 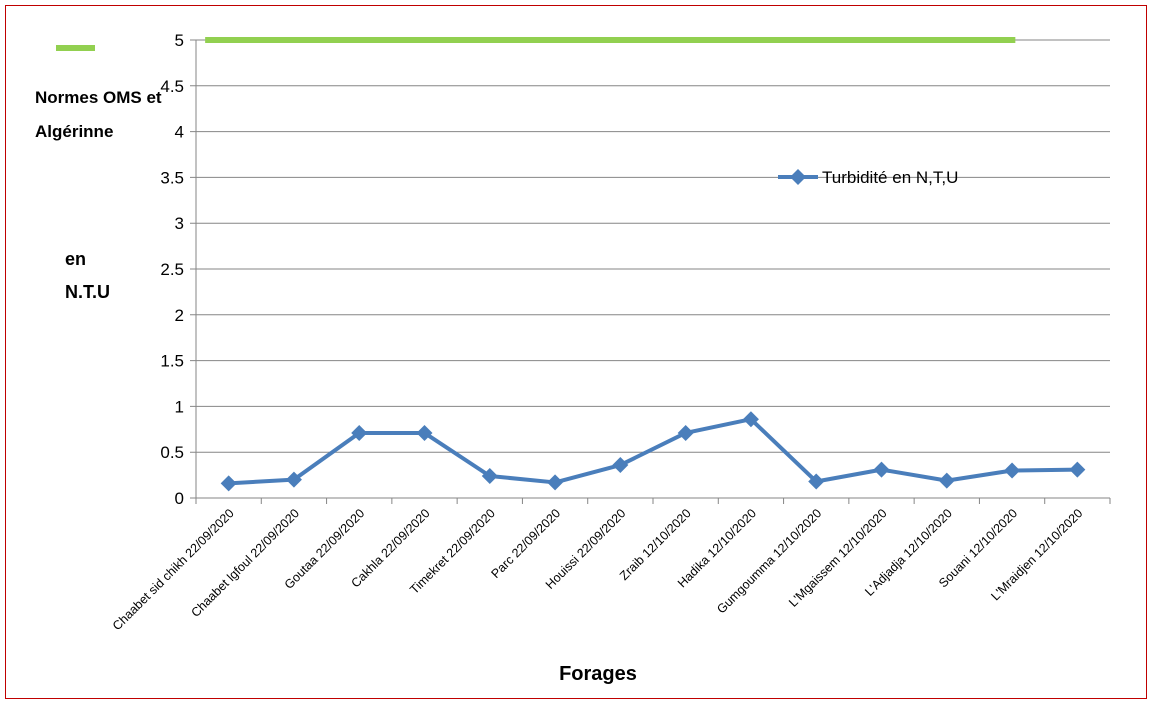 I want to click on series-group, so click(x=653, y=451).